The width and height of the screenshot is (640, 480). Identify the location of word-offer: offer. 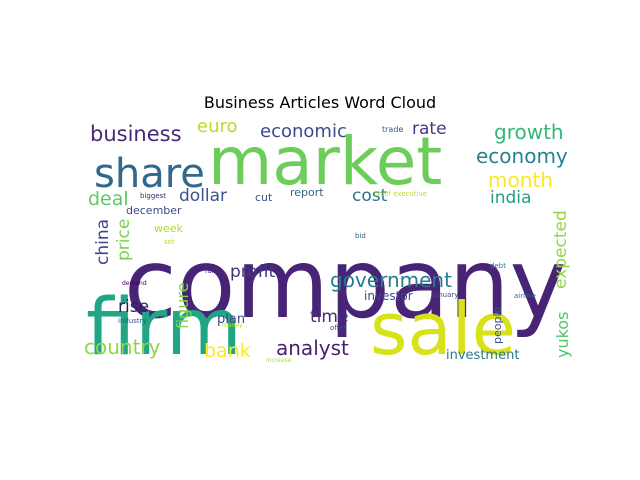
(338, 328).